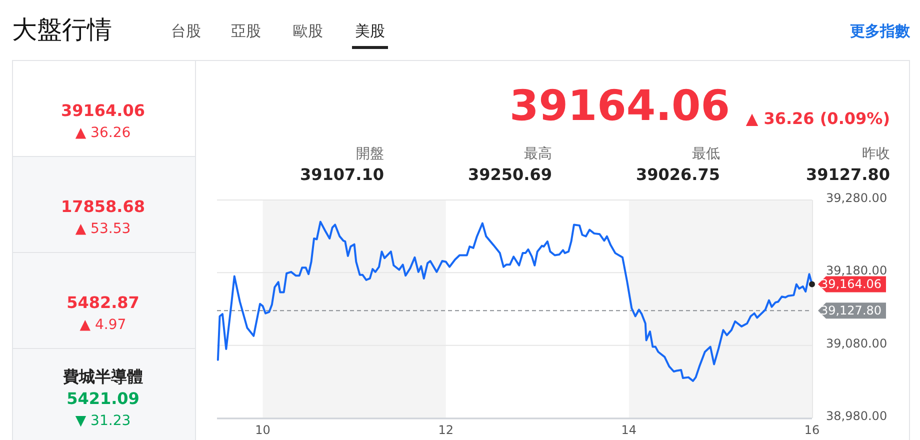 The image size is (920, 440). What do you see at coordinates (876, 154) in the screenshot?
I see `text: 昨收` at bounding box center [876, 154].